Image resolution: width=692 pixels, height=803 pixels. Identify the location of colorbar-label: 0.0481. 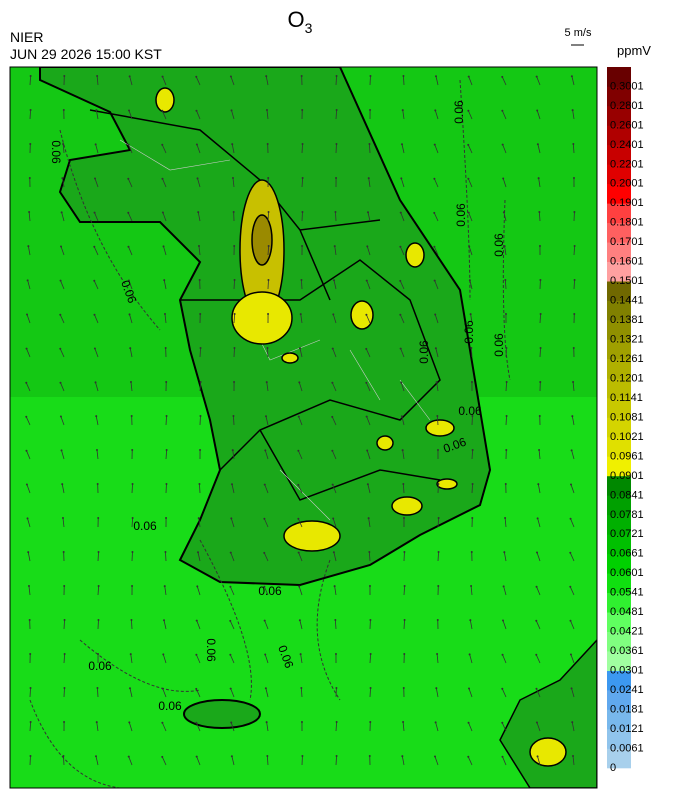
(627, 612).